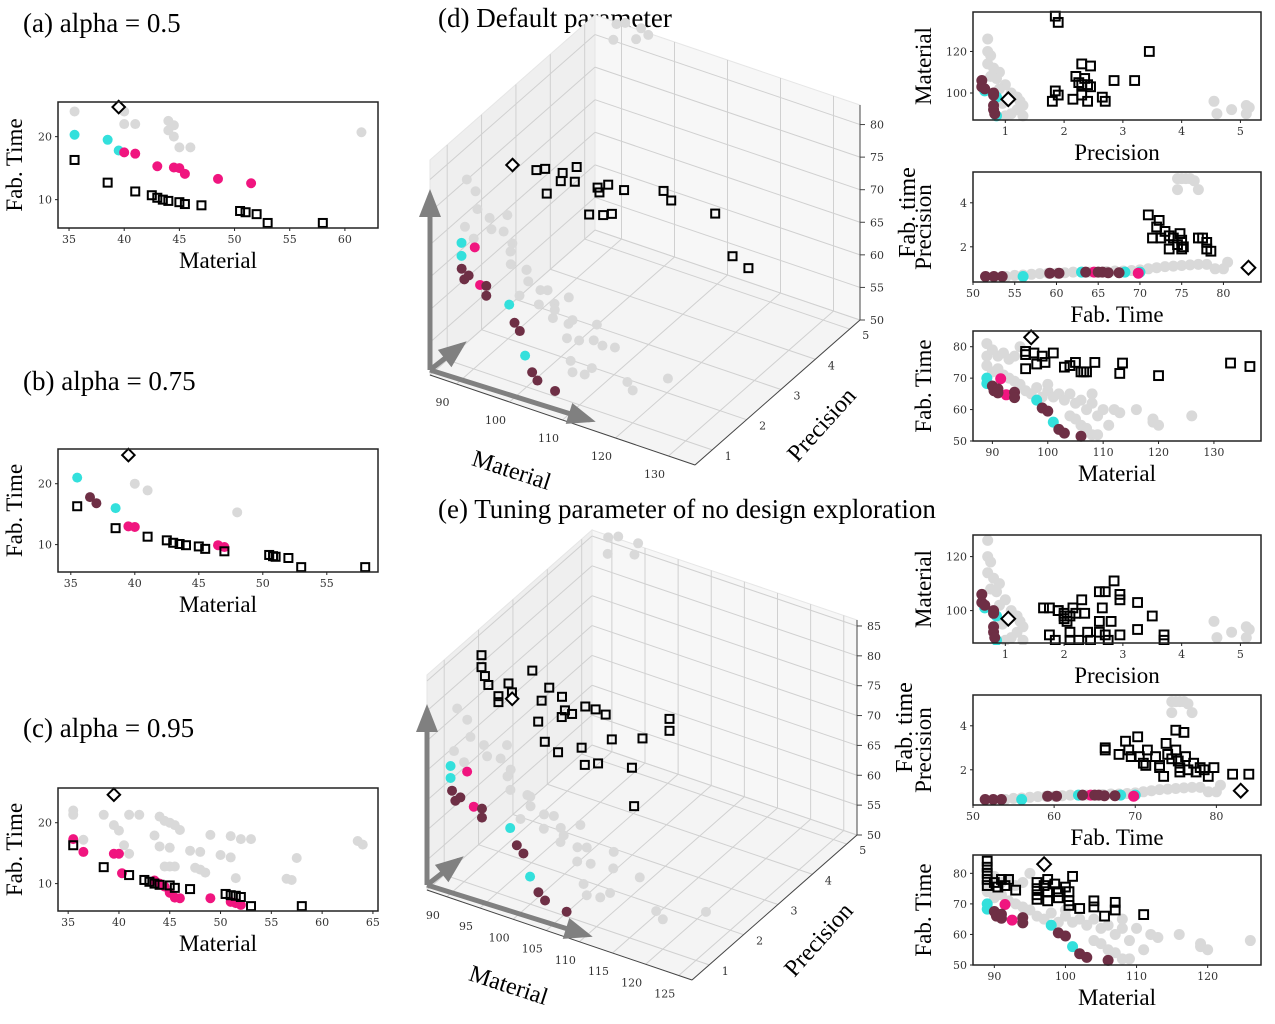  I want to click on y-tick-label: 4, so click(828, 880).